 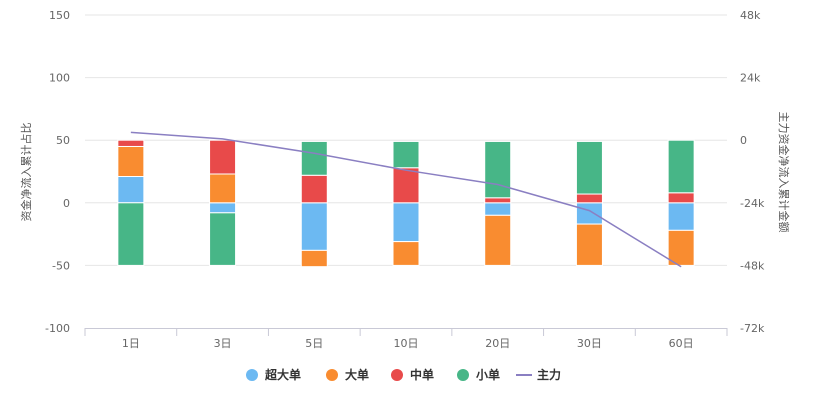 I want to click on legend-item: 主力, so click(x=538, y=374).